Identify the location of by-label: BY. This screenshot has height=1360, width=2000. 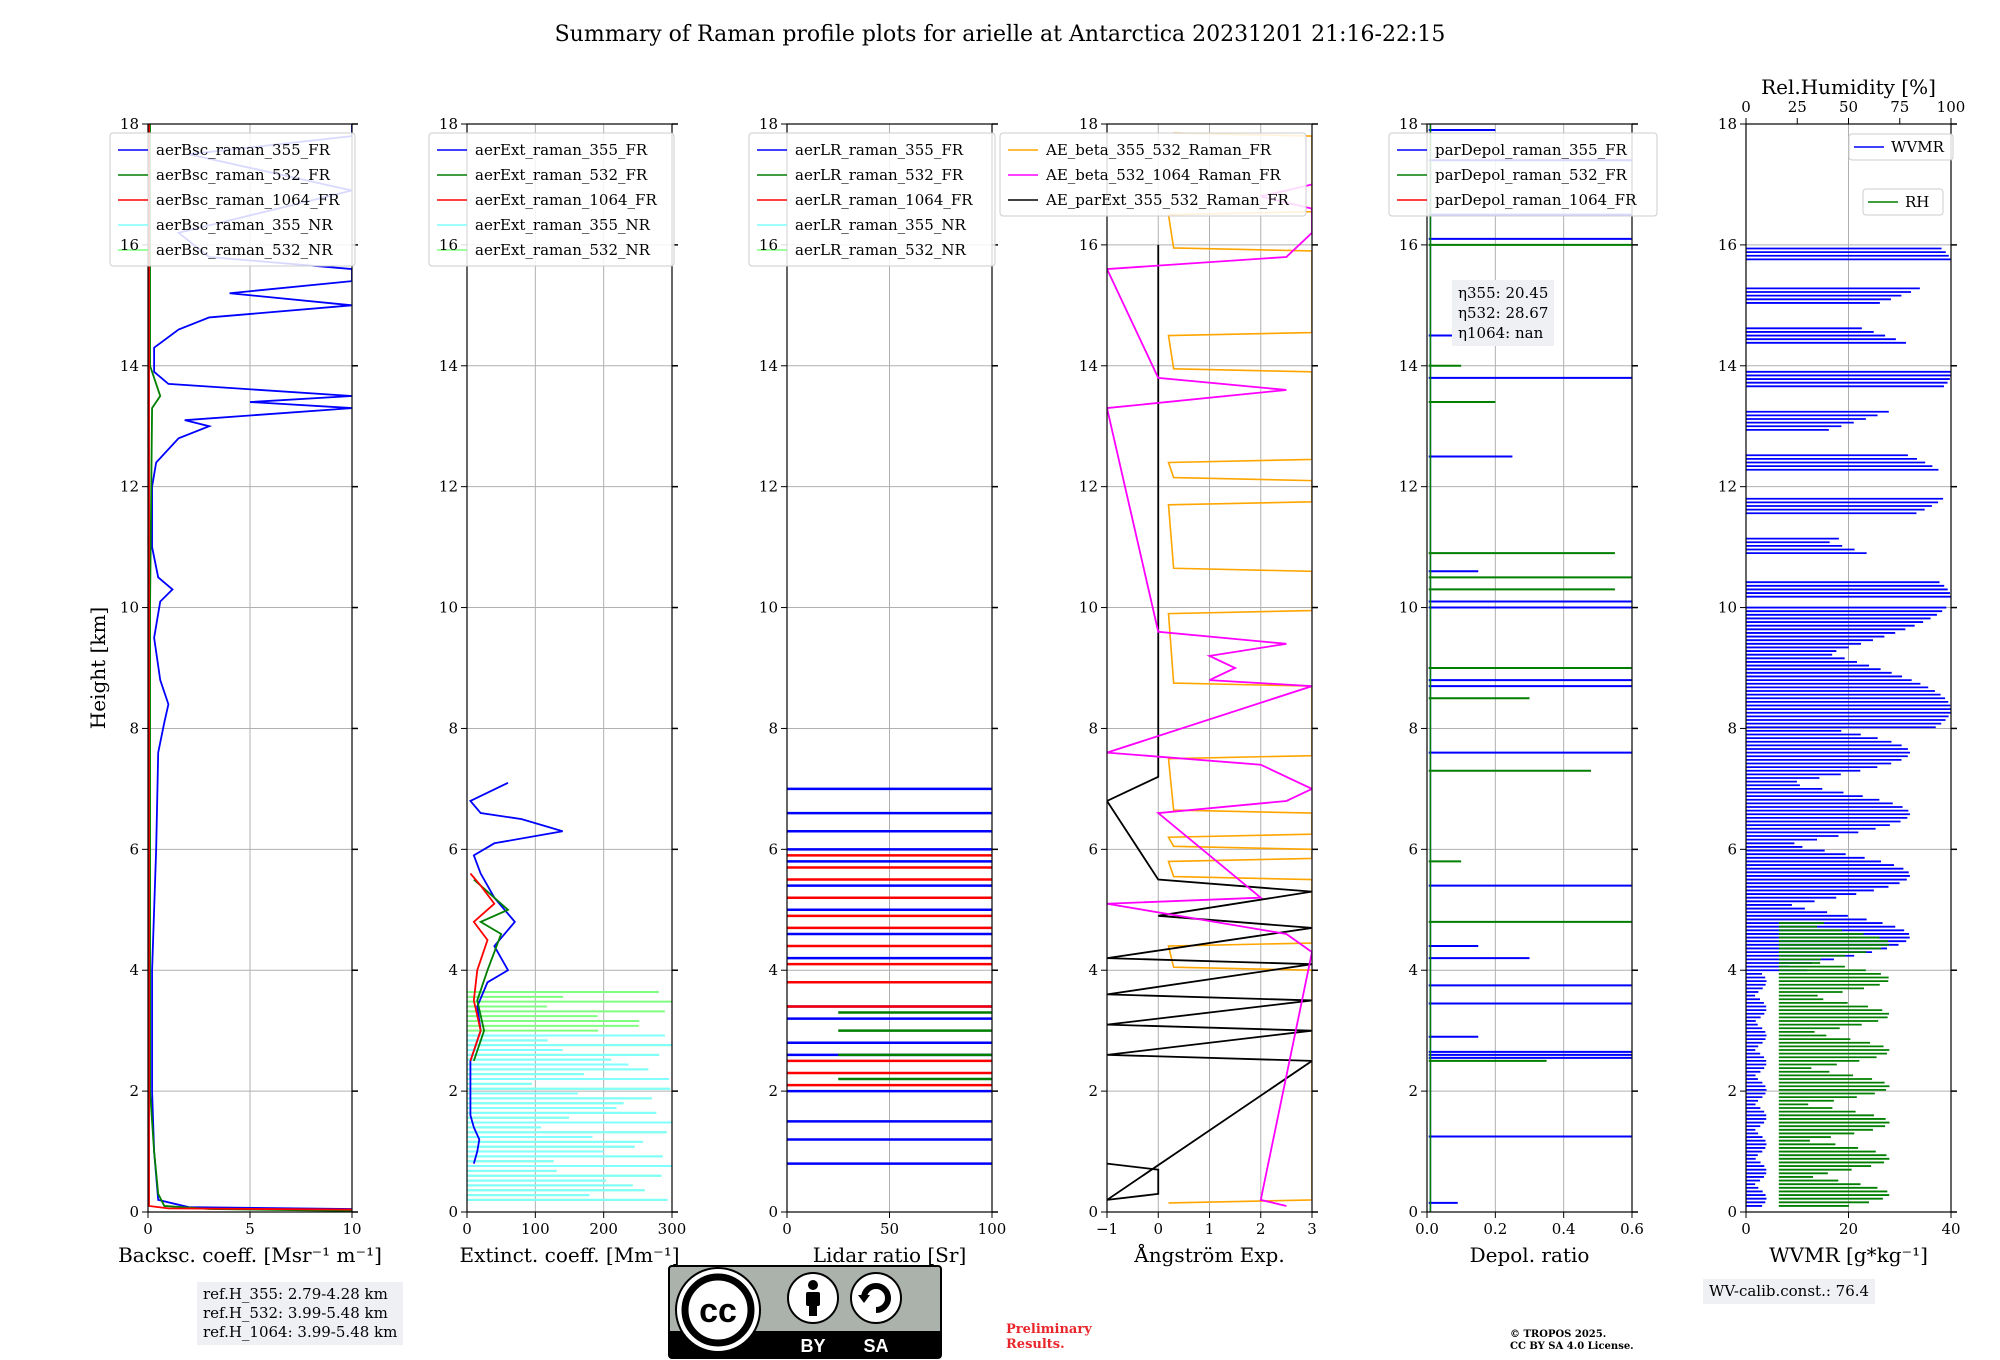
(812, 1346).